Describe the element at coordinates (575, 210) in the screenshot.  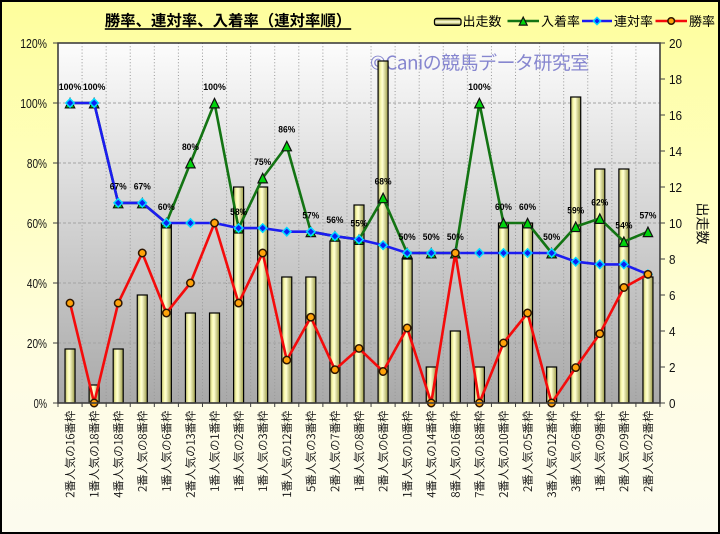
I see `svg-text: 59%` at that location.